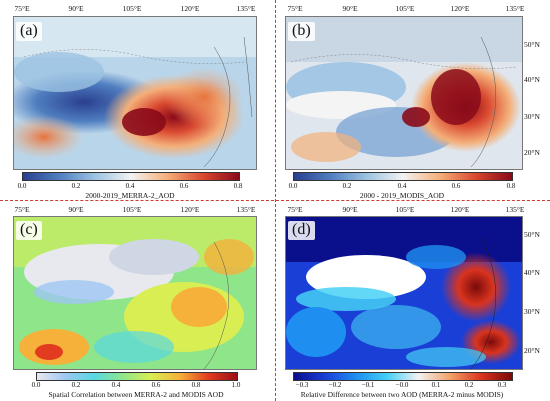 The width and height of the screenshot is (550, 401). I want to click on colorbar-title: 2000-2019_MERRA-2_AOD, so click(130, 195).